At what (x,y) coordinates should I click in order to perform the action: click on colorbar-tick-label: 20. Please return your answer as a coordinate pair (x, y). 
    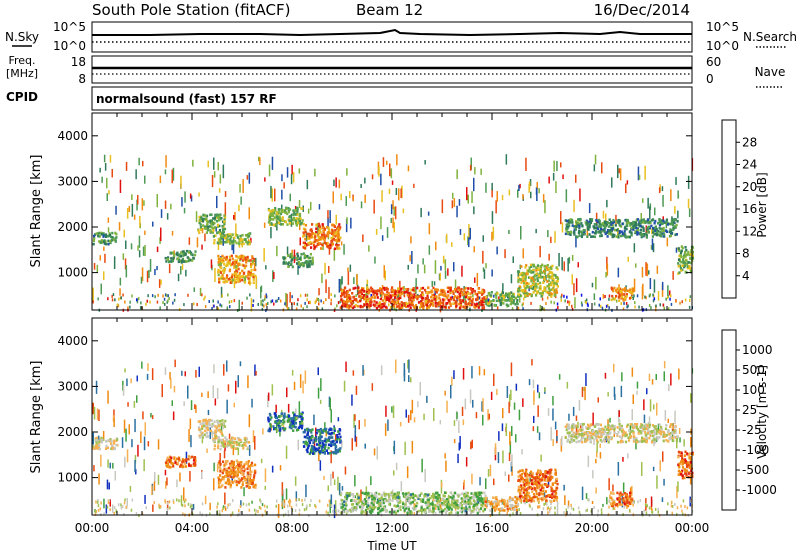
    Looking at the image, I should click on (749, 187).